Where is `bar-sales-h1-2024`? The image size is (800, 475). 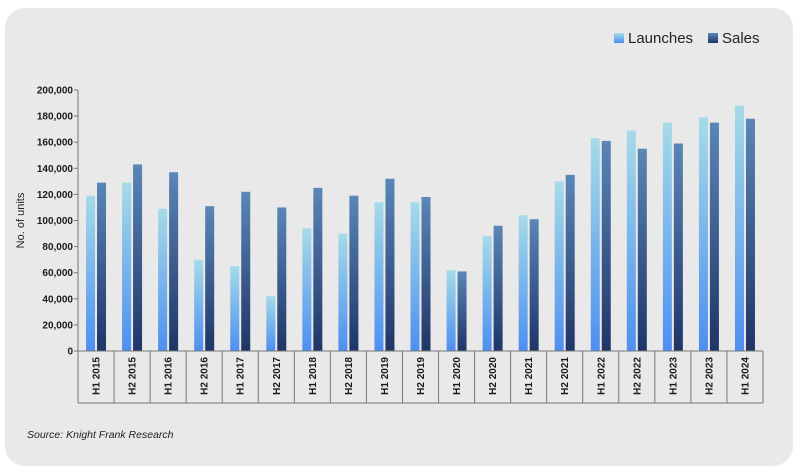
bar-sales-h1-2024 is located at coordinates (750, 235).